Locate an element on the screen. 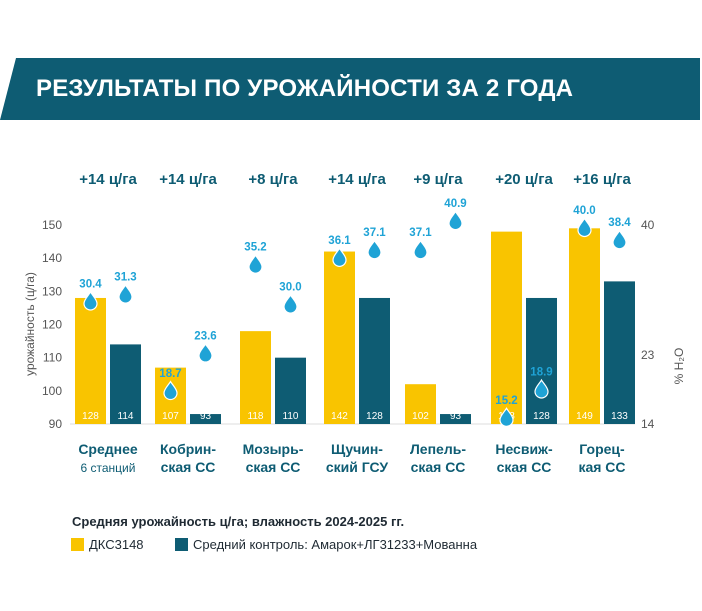  moisture-label: 35.2 is located at coordinates (255, 248).